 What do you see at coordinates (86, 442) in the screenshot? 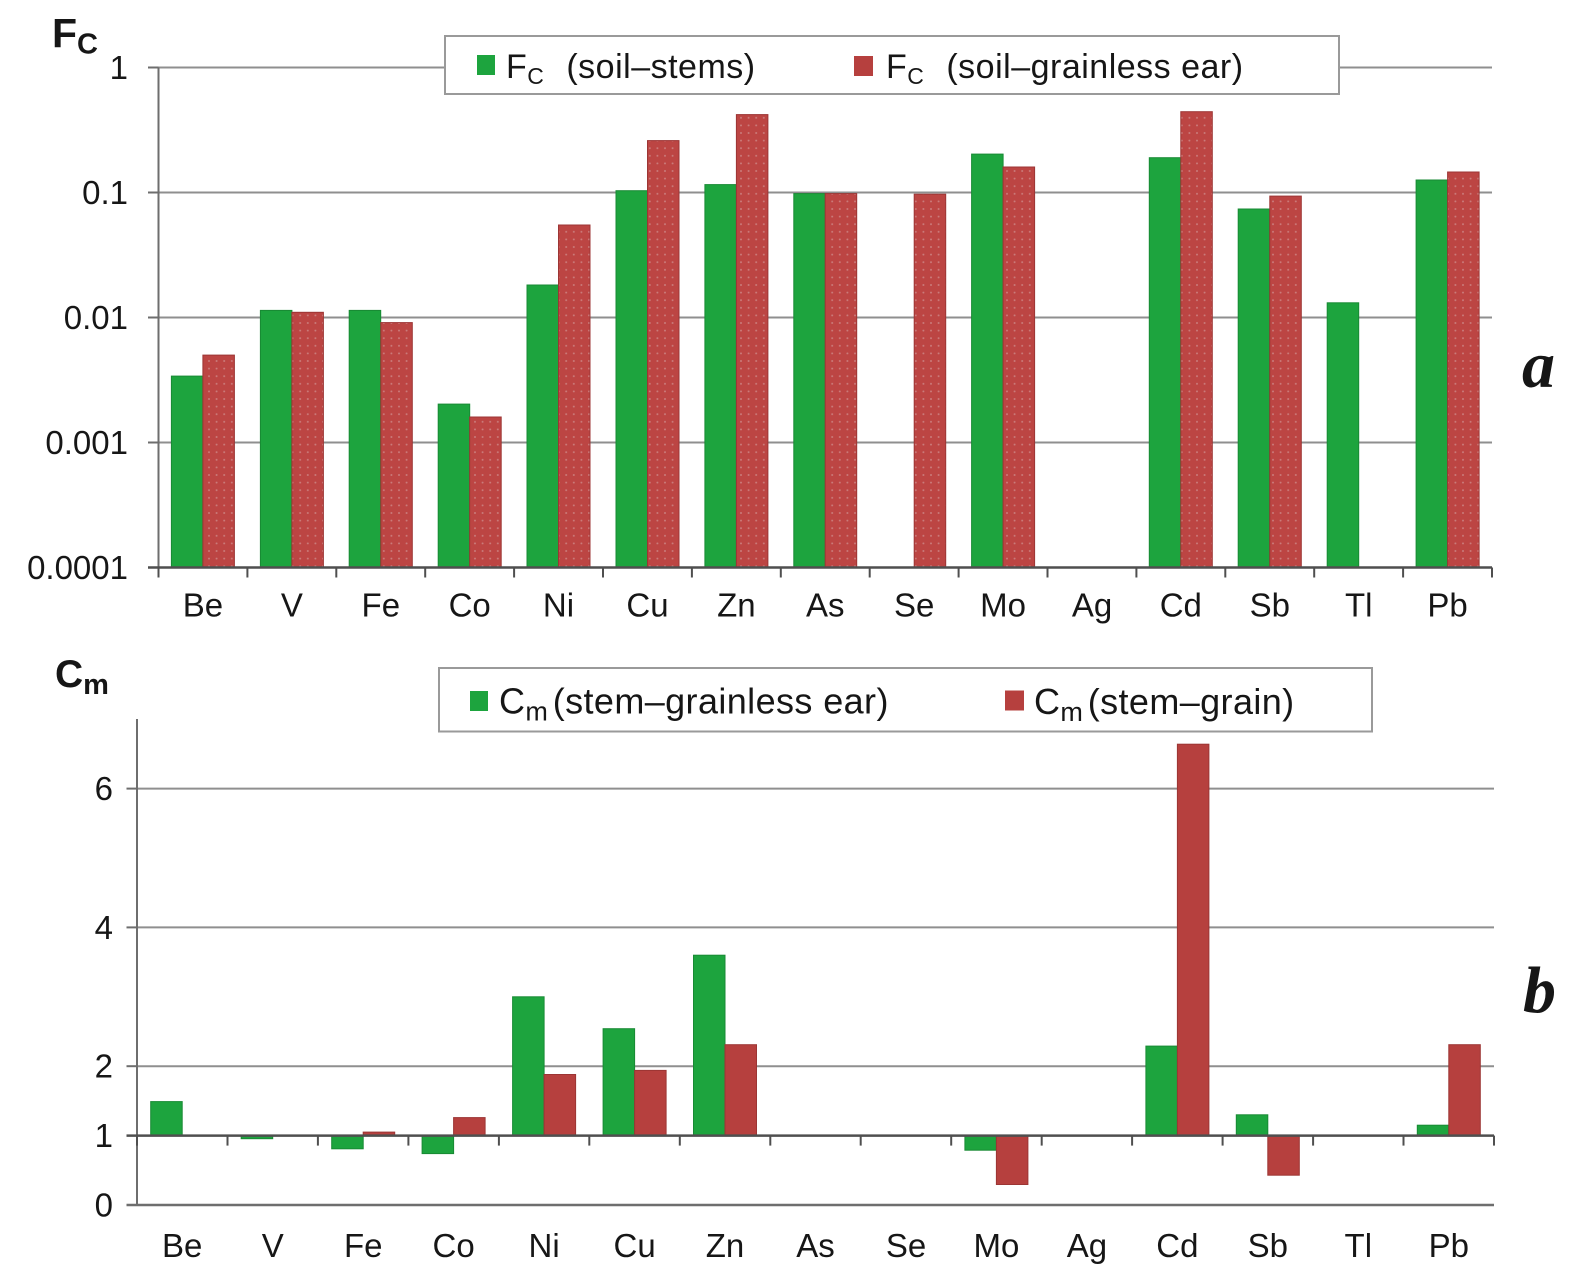
I see `svg-text: 0.001` at bounding box center [86, 442].